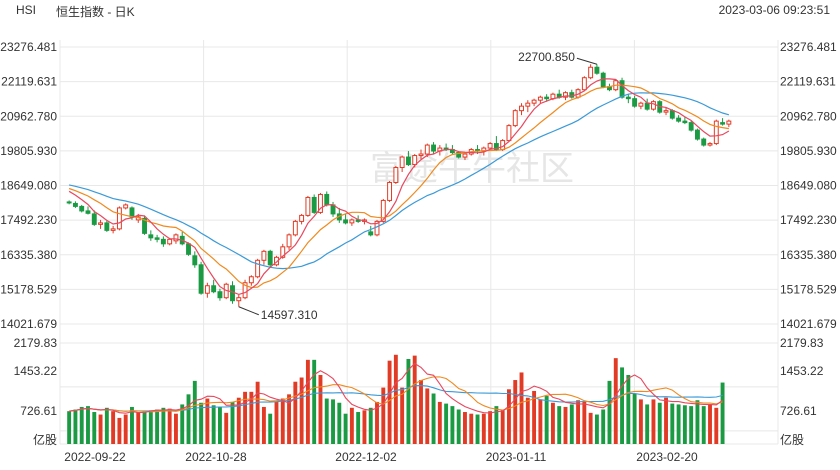 This screenshot has width=840, height=470. I want to click on price-tick-label: 18649.080, so click(808, 186).